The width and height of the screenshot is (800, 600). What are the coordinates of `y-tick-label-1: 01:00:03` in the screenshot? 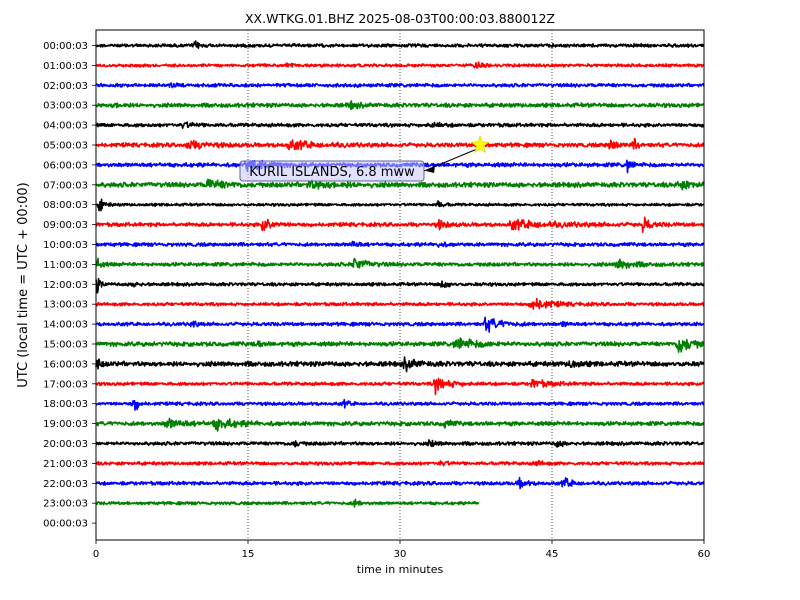 It's located at (65, 66).